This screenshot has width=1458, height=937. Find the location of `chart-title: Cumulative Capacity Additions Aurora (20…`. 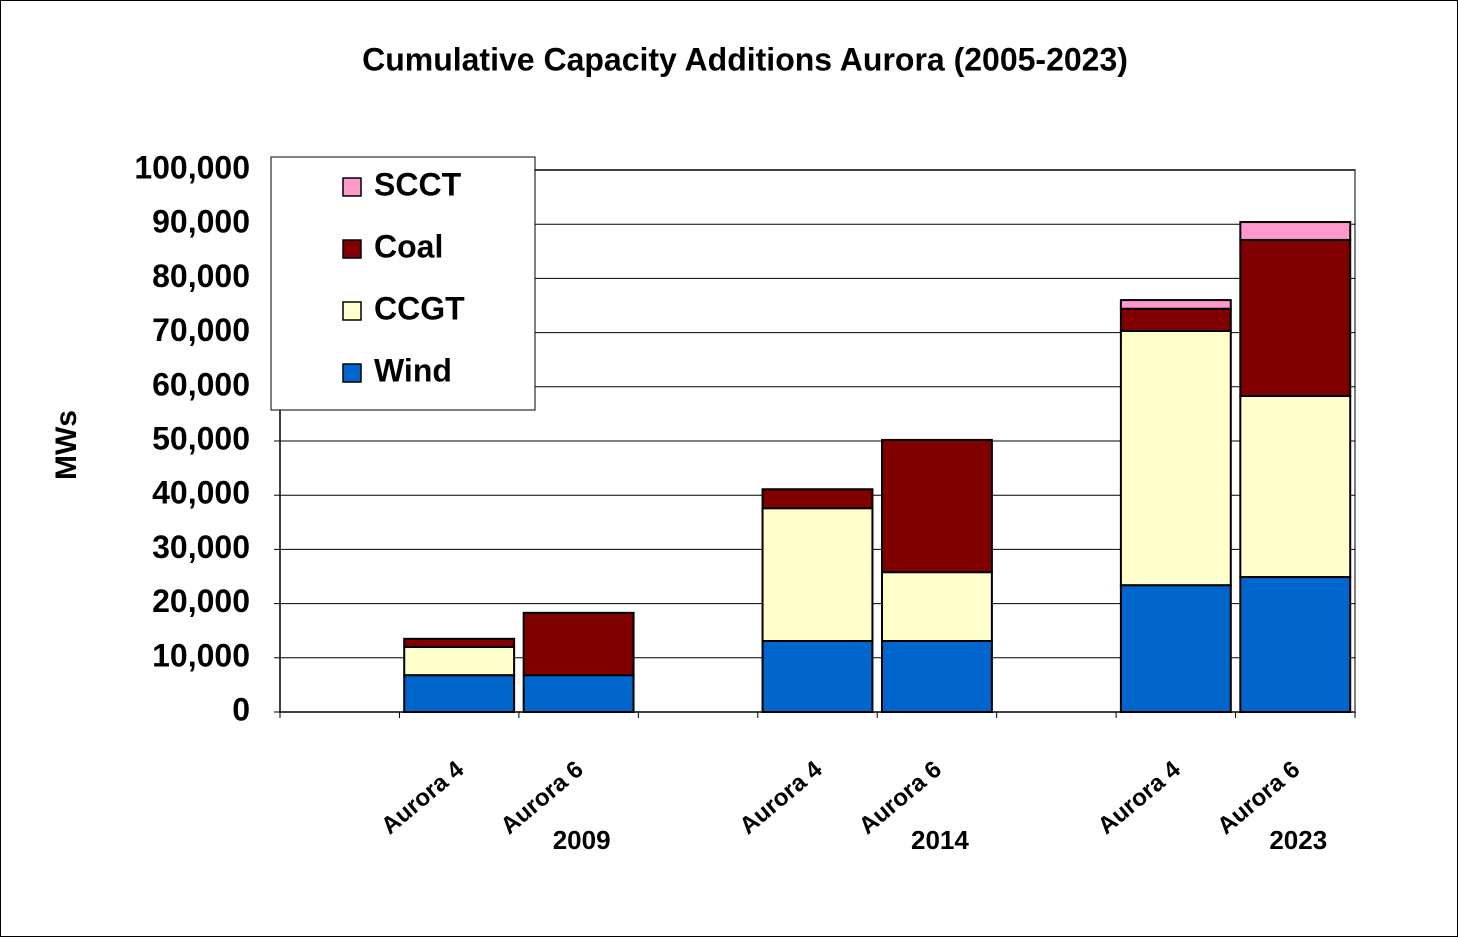

chart-title: Cumulative Capacity Additions Aurora (20… is located at coordinates (745, 59).